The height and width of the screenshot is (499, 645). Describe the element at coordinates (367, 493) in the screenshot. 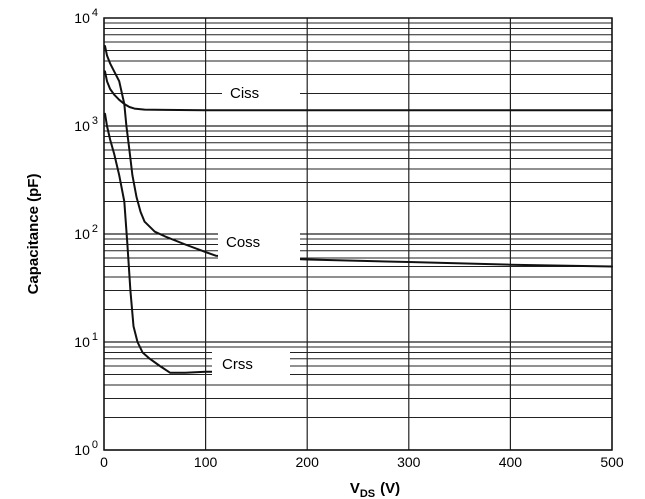

I see `x-axis-label-subscript: DS` at that location.